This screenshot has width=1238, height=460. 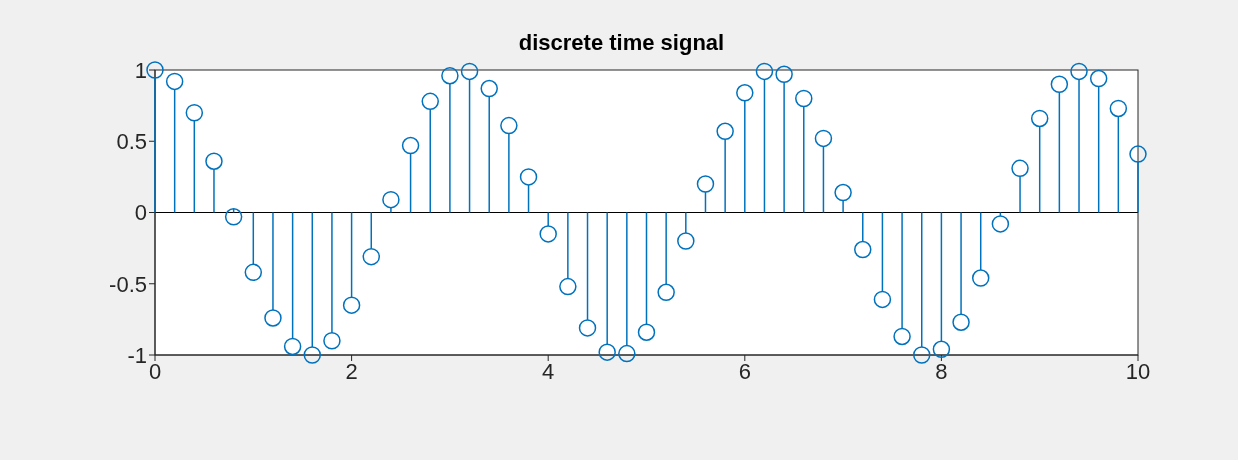 I want to click on x-tick-label: 8, so click(x=941, y=371).